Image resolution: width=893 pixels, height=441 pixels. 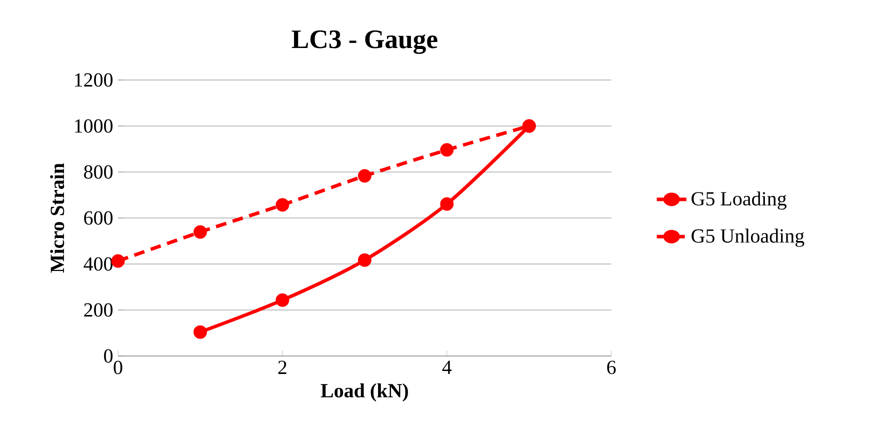 What do you see at coordinates (94, 80) in the screenshot?
I see `y-tick-label: 1200` at bounding box center [94, 80].